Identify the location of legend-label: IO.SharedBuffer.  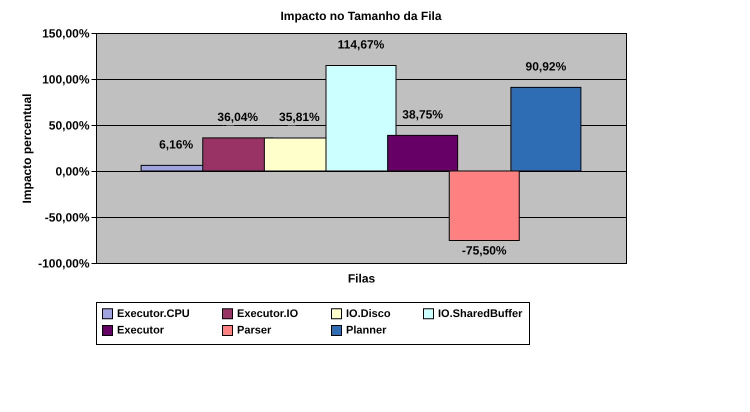
(481, 314).